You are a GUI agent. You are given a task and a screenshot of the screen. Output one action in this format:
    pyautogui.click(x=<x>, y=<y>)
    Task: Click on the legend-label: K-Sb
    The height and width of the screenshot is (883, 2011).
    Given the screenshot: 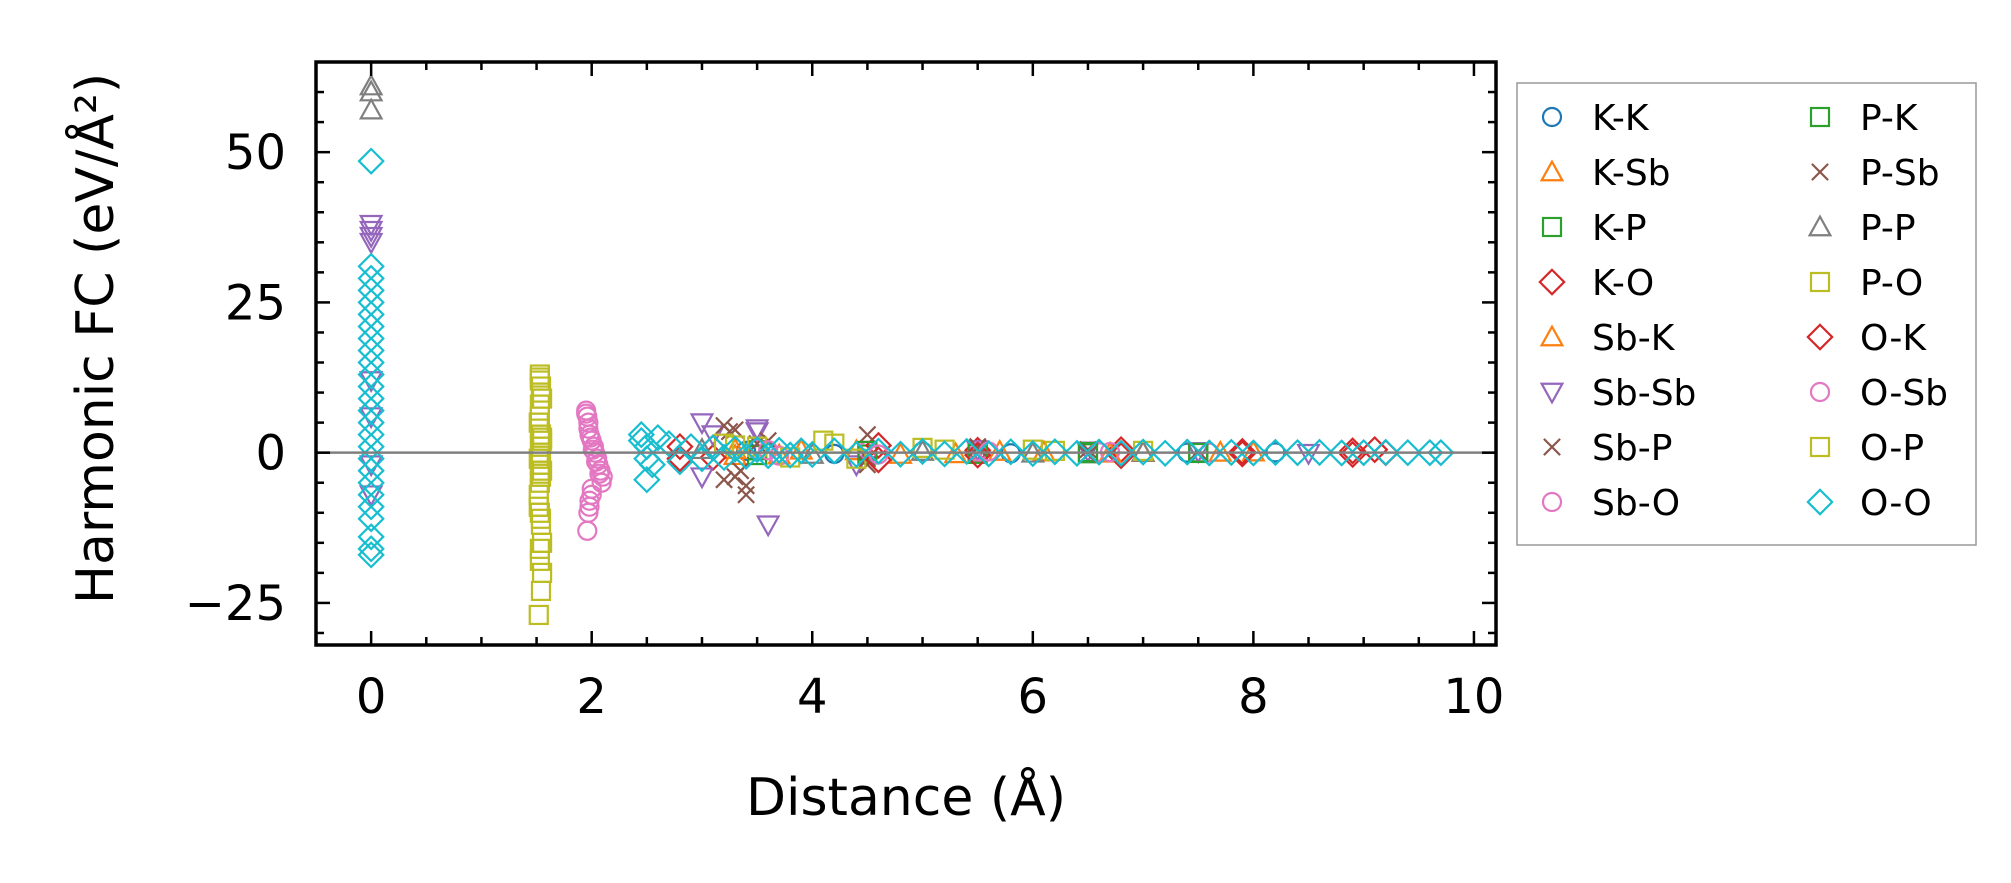 What is the action you would take?
    pyautogui.click(x=1631, y=173)
    